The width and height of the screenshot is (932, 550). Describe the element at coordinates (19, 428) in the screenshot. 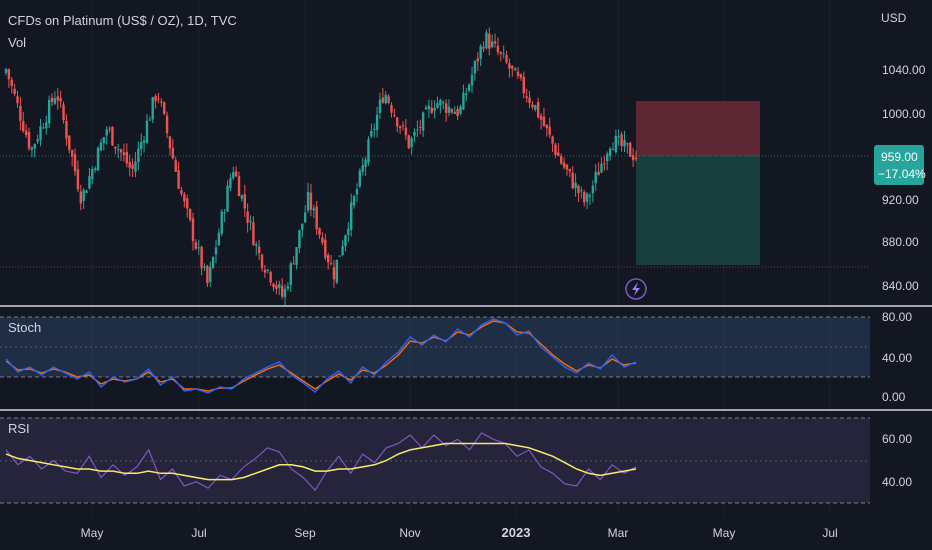

I see `rsi-label: RSI` at that location.